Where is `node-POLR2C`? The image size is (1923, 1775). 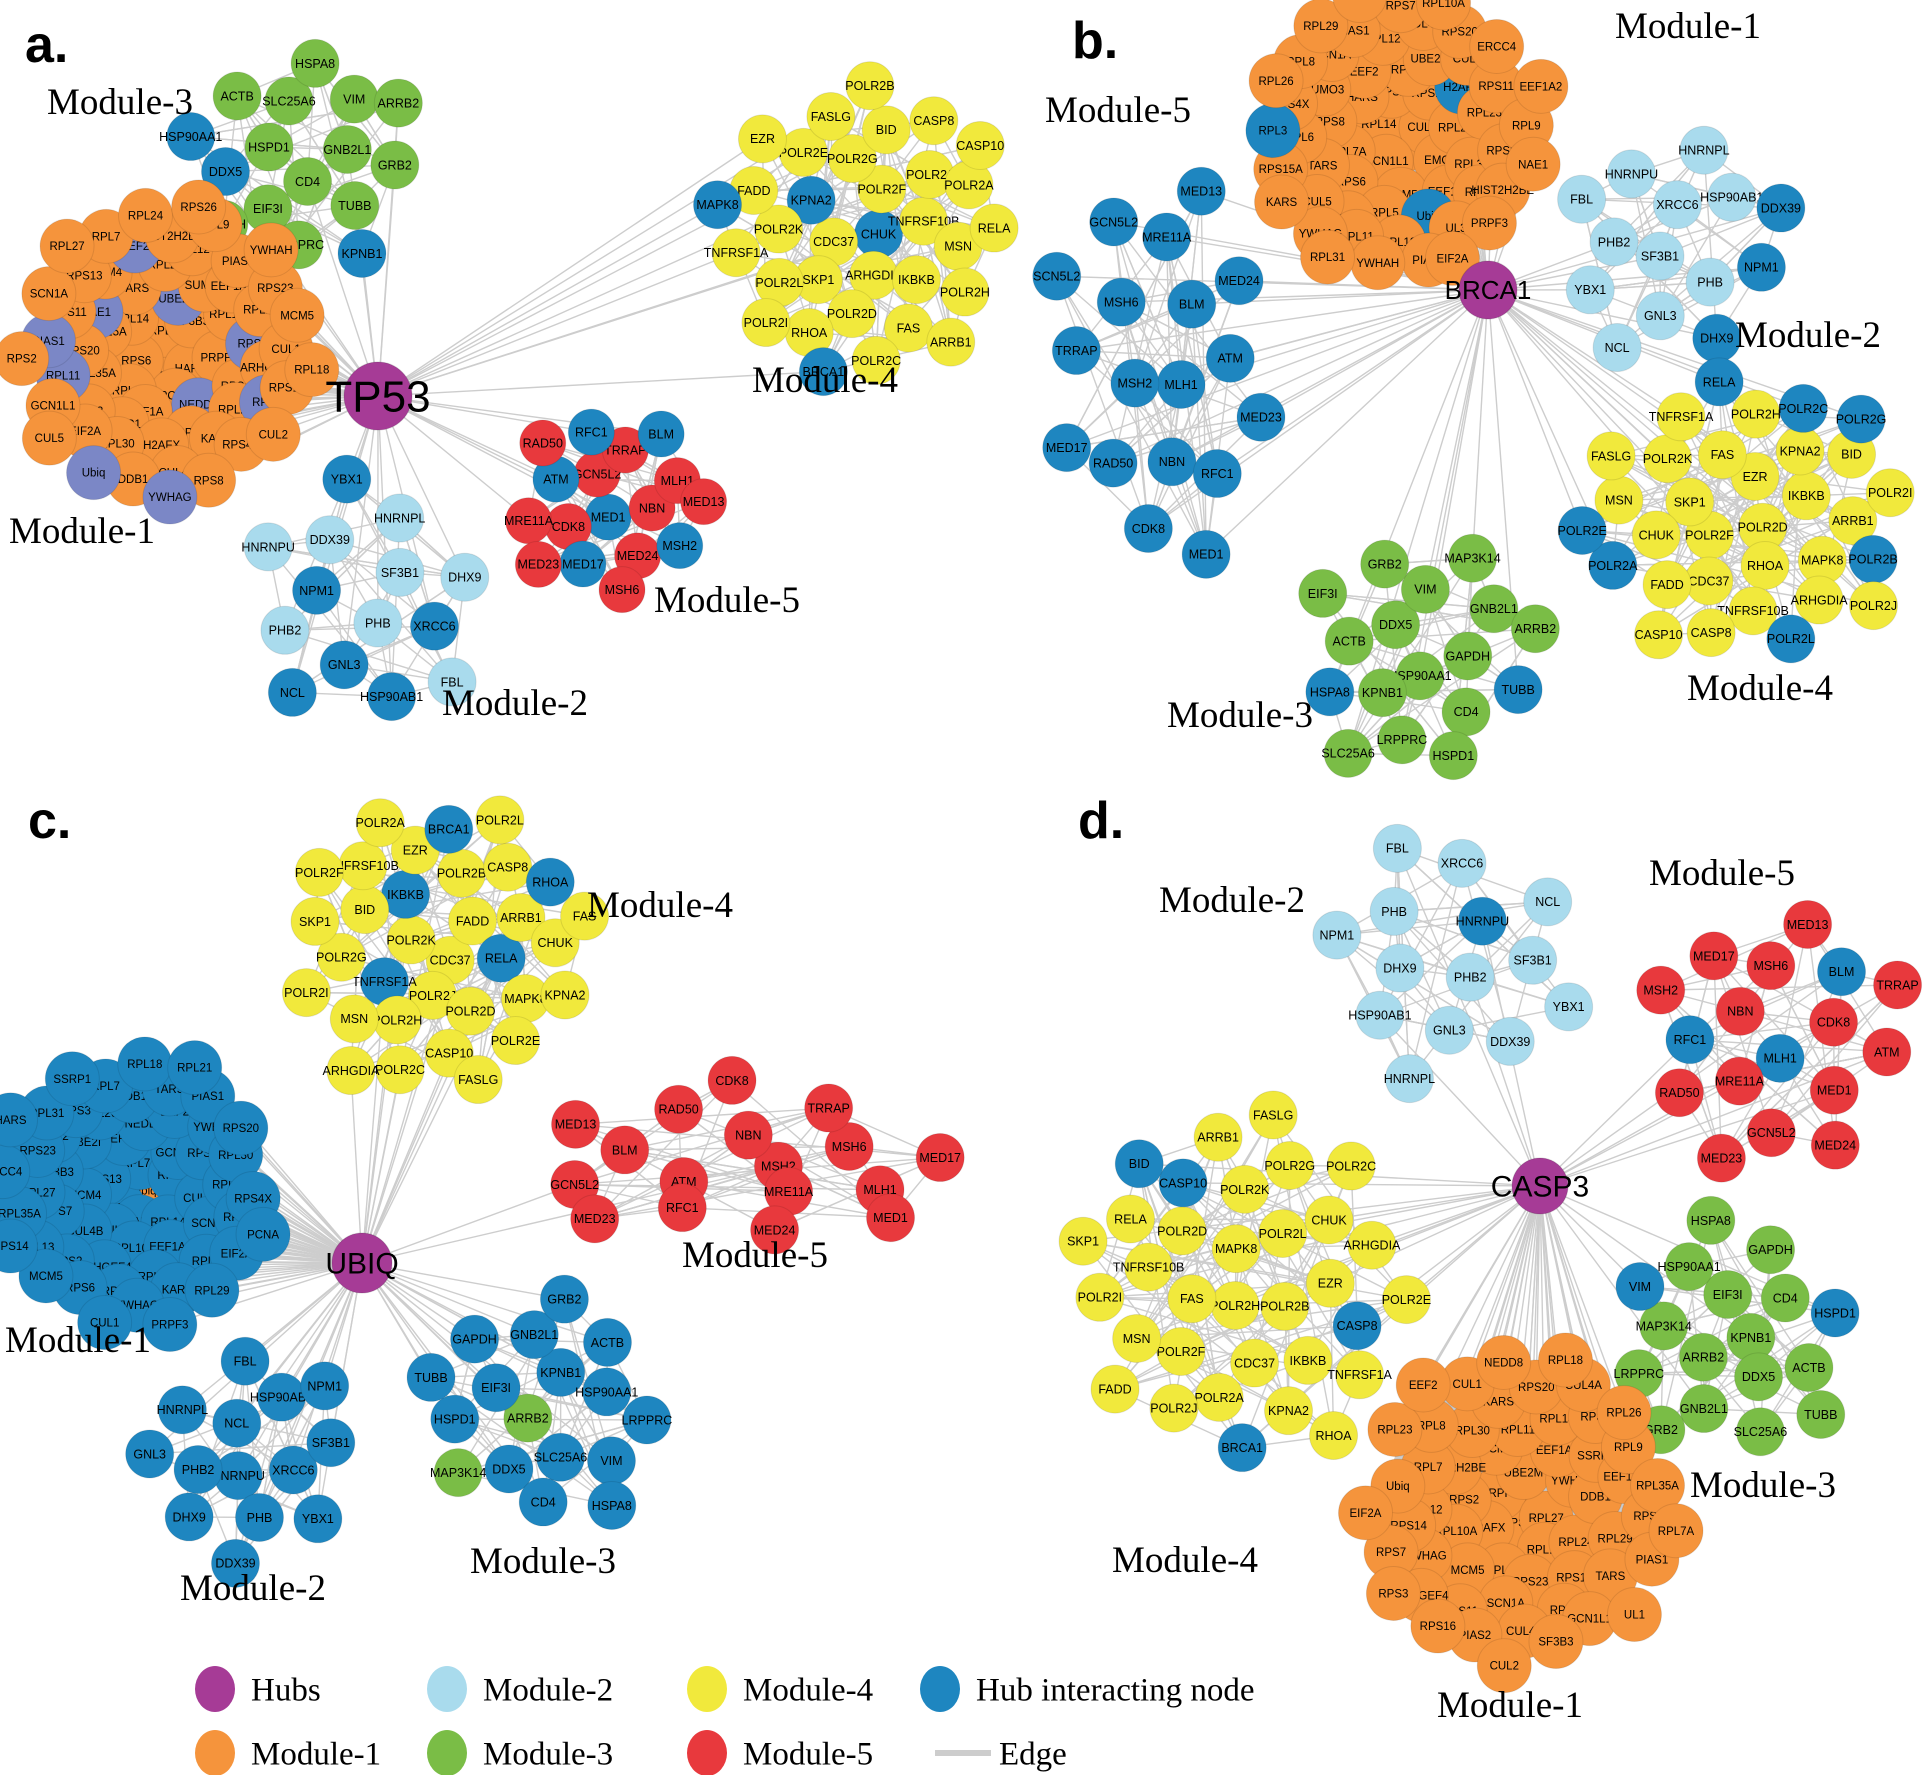
node-POLR2C is located at coordinates (400, 1070).